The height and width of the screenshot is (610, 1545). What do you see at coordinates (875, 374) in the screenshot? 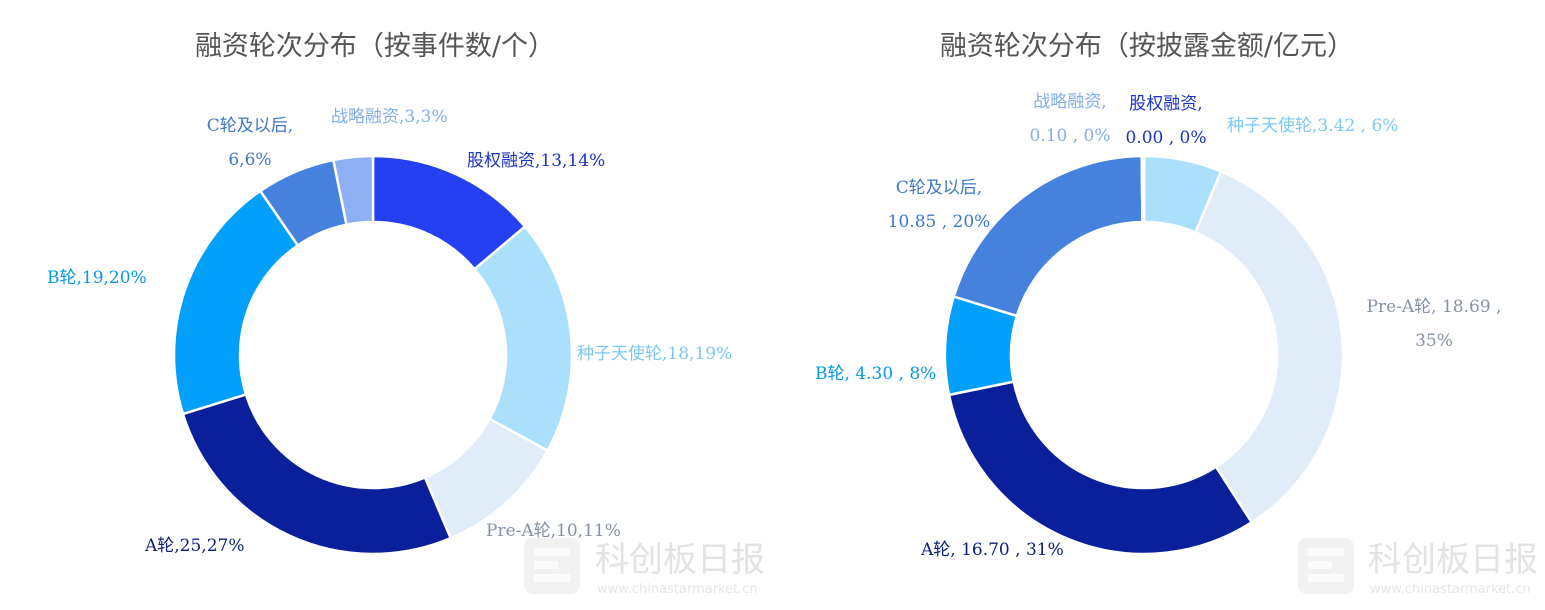
I see `data-label-round-b: B轮, 4.30 , 8%` at bounding box center [875, 374].